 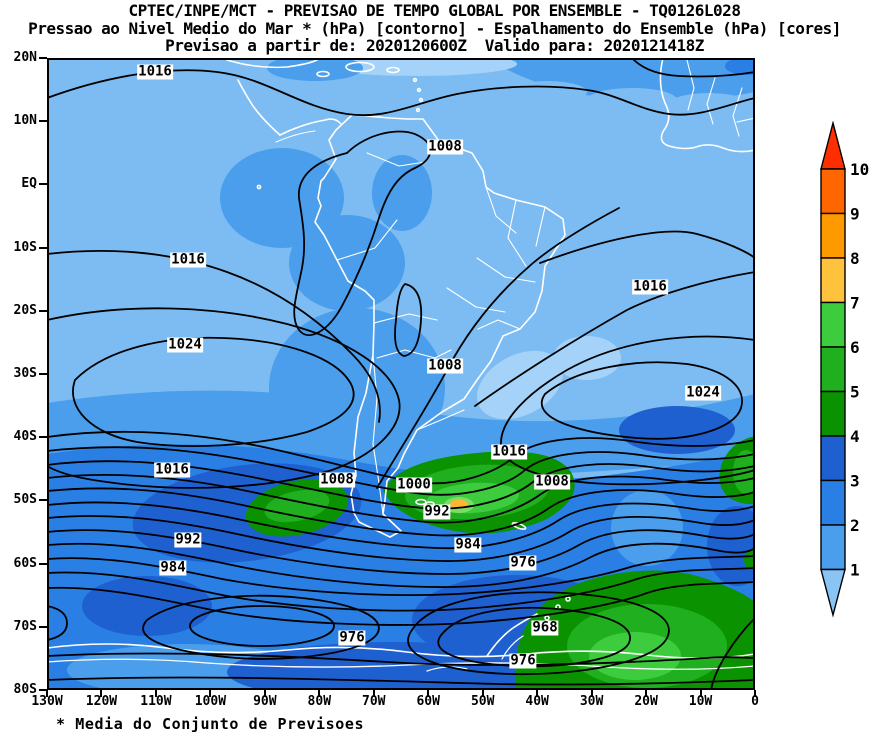 What do you see at coordinates (441, 333) in the screenshot?
I see `country-borders` at bounding box center [441, 333].